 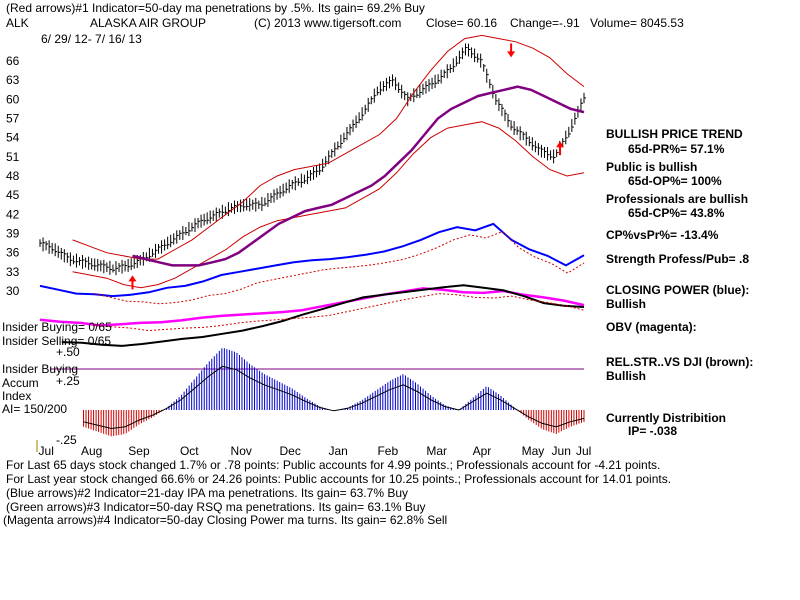 What do you see at coordinates (148, 23) in the screenshot?
I see `company-name: ALASKA AIR GROUP` at bounding box center [148, 23].